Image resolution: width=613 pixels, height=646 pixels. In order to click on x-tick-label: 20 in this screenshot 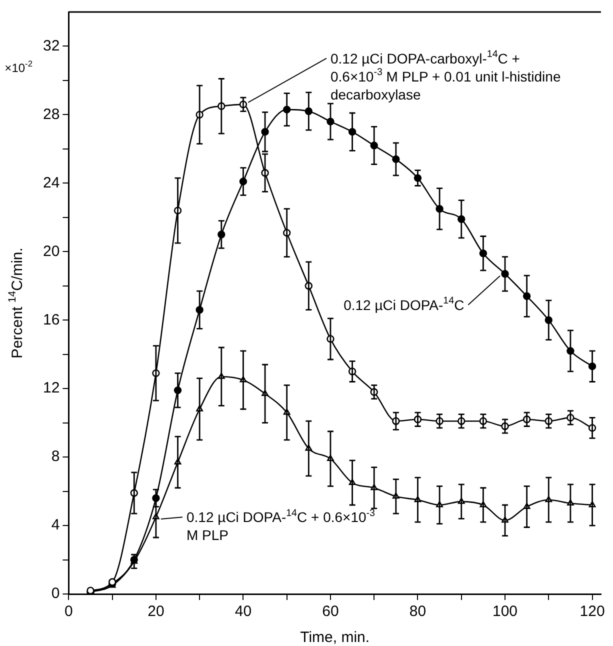, I will do `click(156, 611)`.